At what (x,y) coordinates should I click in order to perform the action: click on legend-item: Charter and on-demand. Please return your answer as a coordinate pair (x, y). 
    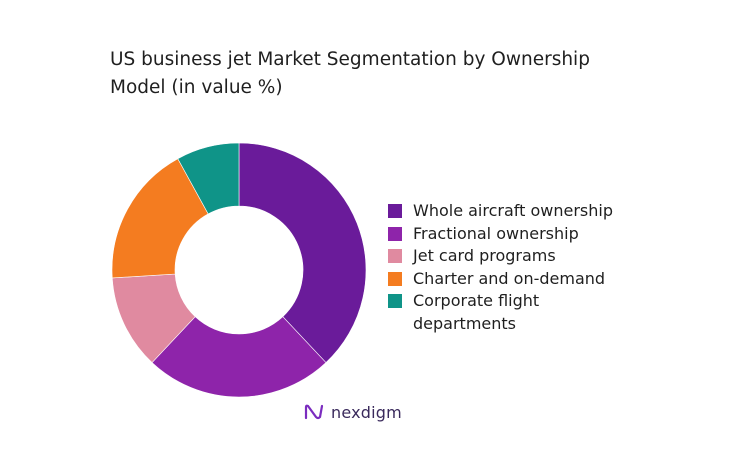
    Looking at the image, I should click on (518, 279).